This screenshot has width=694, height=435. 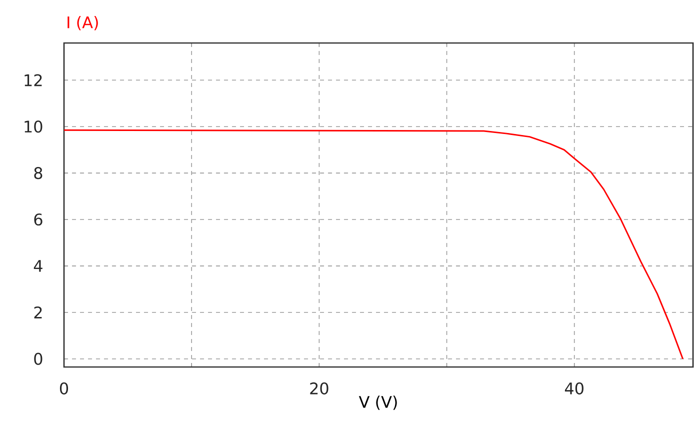 What do you see at coordinates (33, 126) in the screenshot?
I see `y-tick-label: 10` at bounding box center [33, 126].